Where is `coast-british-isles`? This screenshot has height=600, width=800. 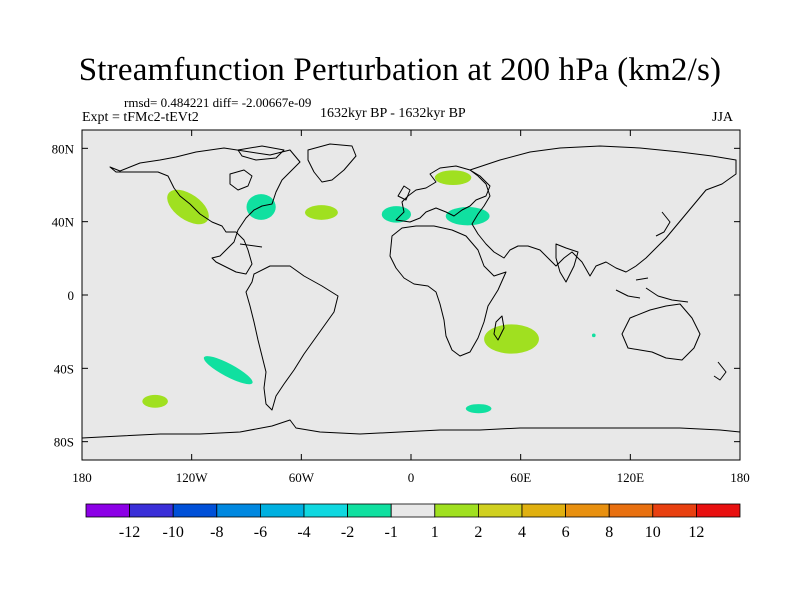 coast-british-isles is located at coordinates (404, 193).